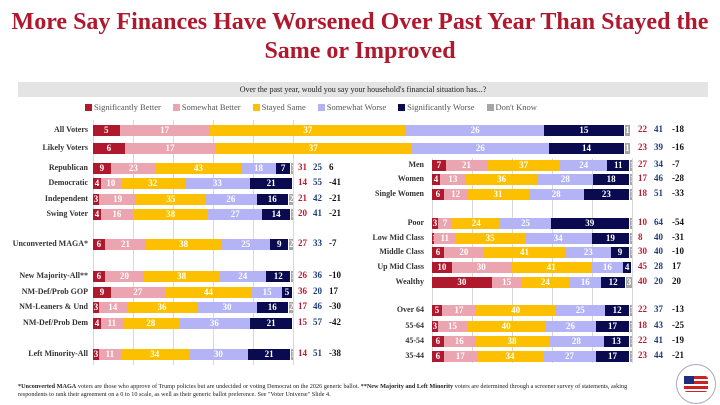 Image resolution: width=720 pixels, height=405 pixels. Describe the element at coordinates (116, 214) in the screenshot. I see `bar-segment-somewhat-better: 16` at that location.